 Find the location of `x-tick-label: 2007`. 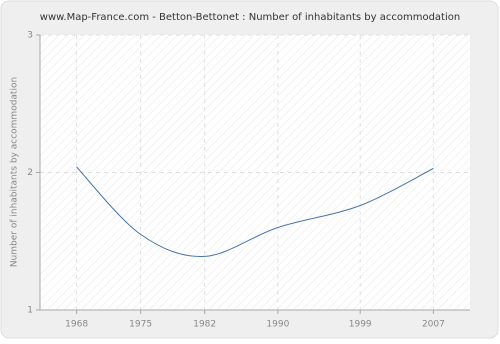

x-tick-label: 2007 is located at coordinates (433, 325).